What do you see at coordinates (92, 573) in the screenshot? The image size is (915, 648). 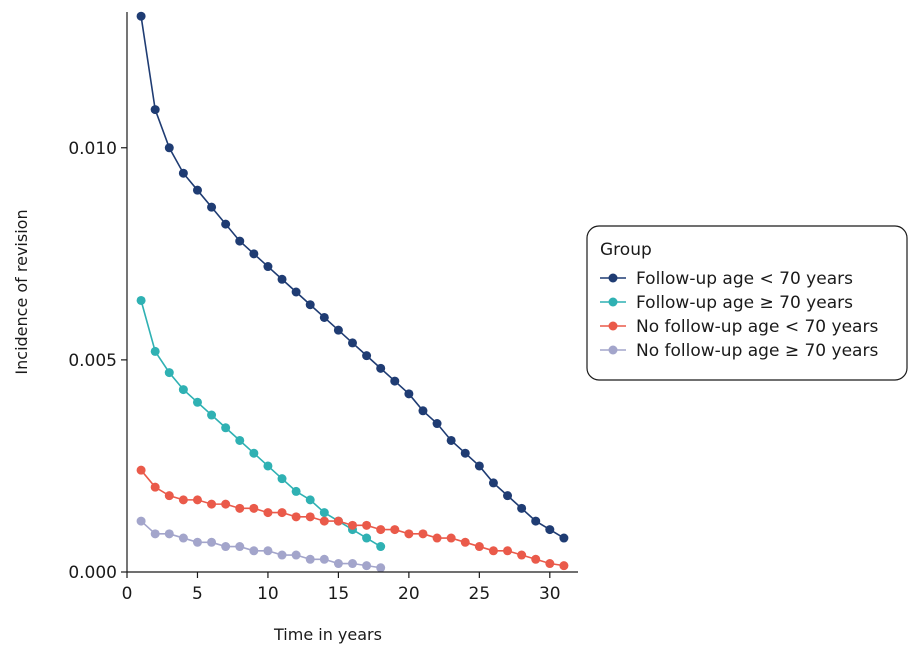 I see `y-tick-label: 0.000` at bounding box center [92, 573].